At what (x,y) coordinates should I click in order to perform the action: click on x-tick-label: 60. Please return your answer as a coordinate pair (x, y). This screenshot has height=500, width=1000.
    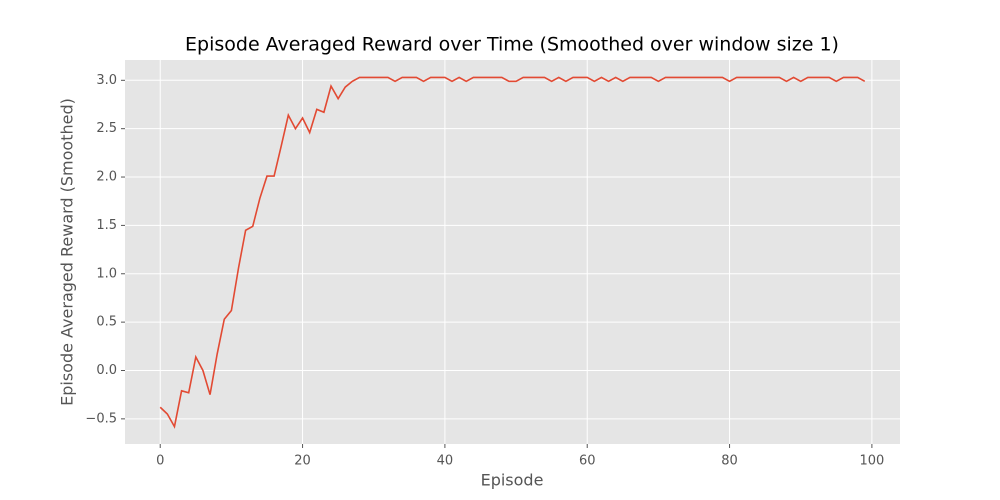
    Looking at the image, I should click on (587, 461).